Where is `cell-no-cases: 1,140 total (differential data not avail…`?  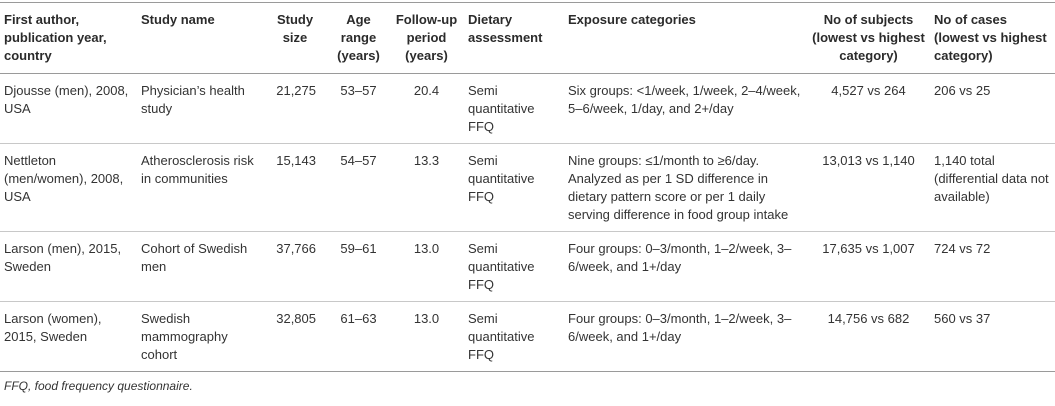 cell-no-cases: 1,140 total (differential data not avail… is located at coordinates (992, 187).